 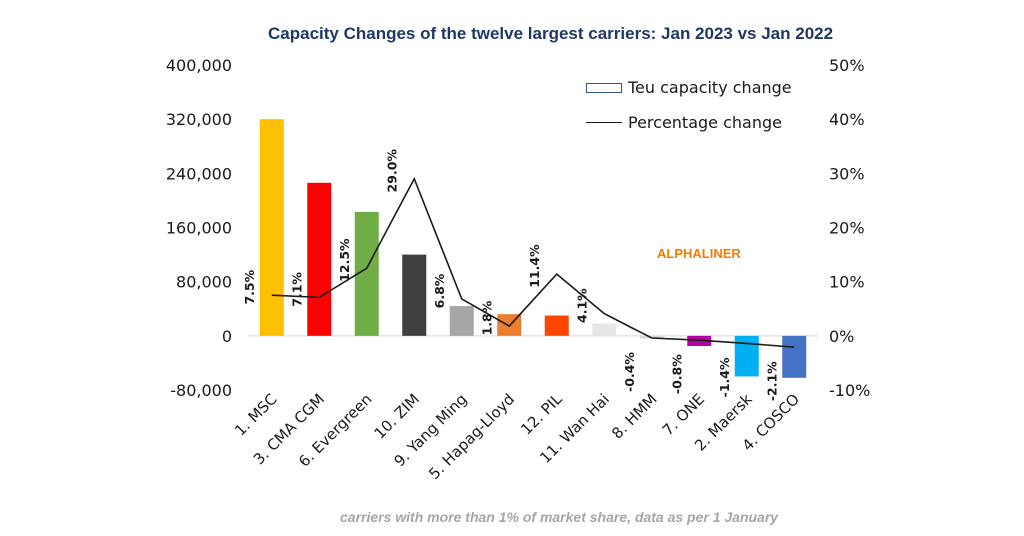 I want to click on right-axis-tick-label: 10%, so click(x=847, y=282).